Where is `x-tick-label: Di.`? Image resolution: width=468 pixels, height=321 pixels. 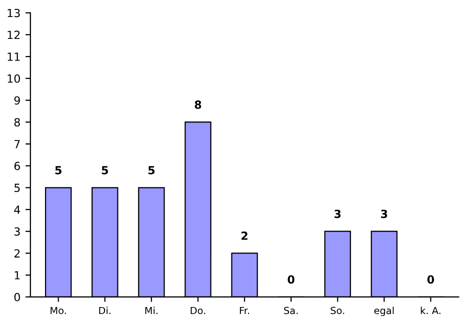
x-tick-label: Di. is located at coordinates (104, 310).